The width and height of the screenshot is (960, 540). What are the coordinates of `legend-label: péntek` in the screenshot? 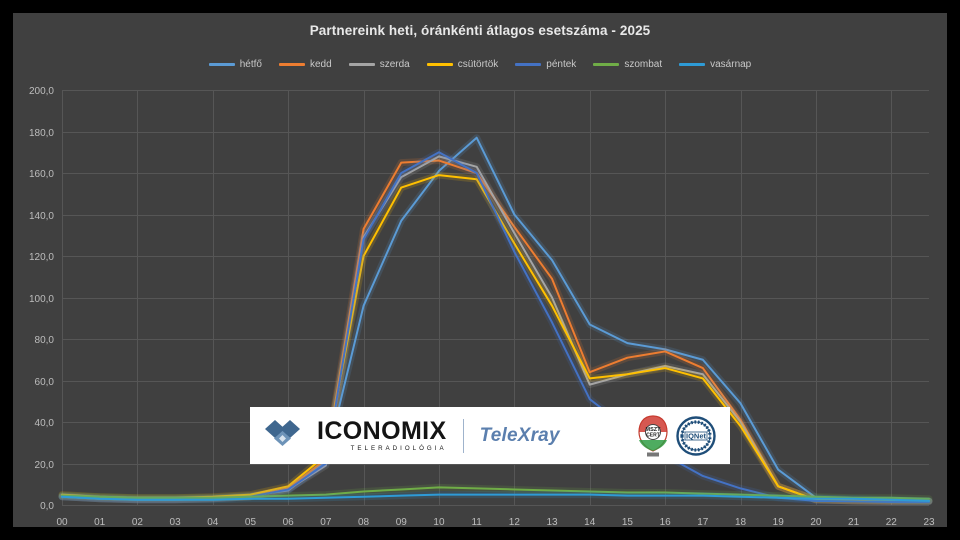 It's located at (561, 64).